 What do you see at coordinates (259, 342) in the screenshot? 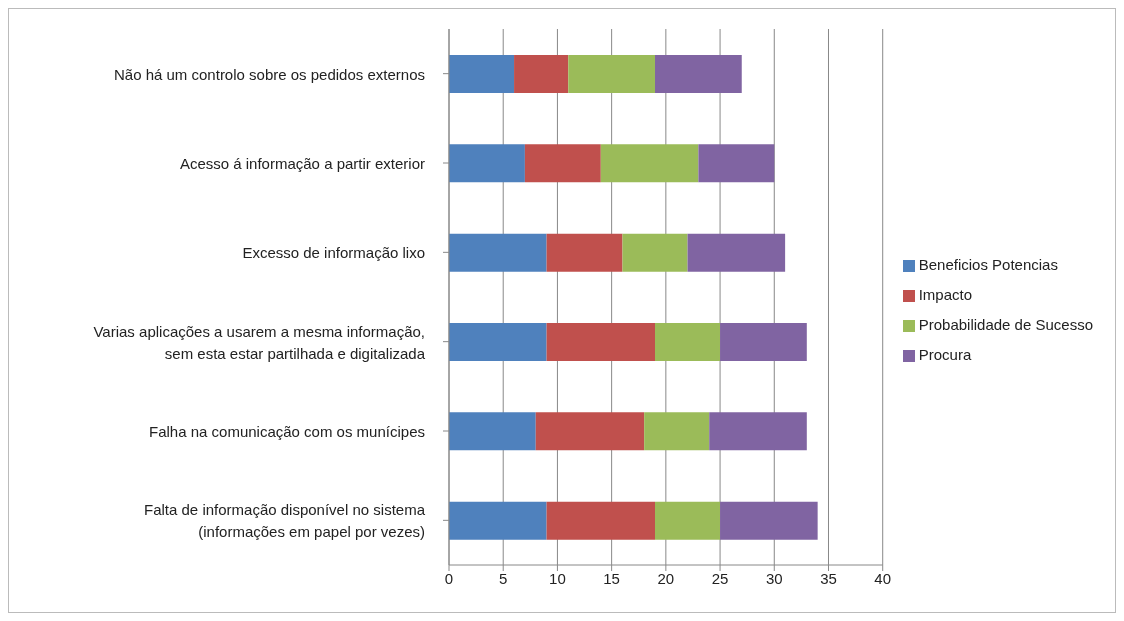
I see `y-tick-label: Varias aplicações a usarem a mesma informação, sem esta estar partilhada e digitalizada` at bounding box center [259, 342].